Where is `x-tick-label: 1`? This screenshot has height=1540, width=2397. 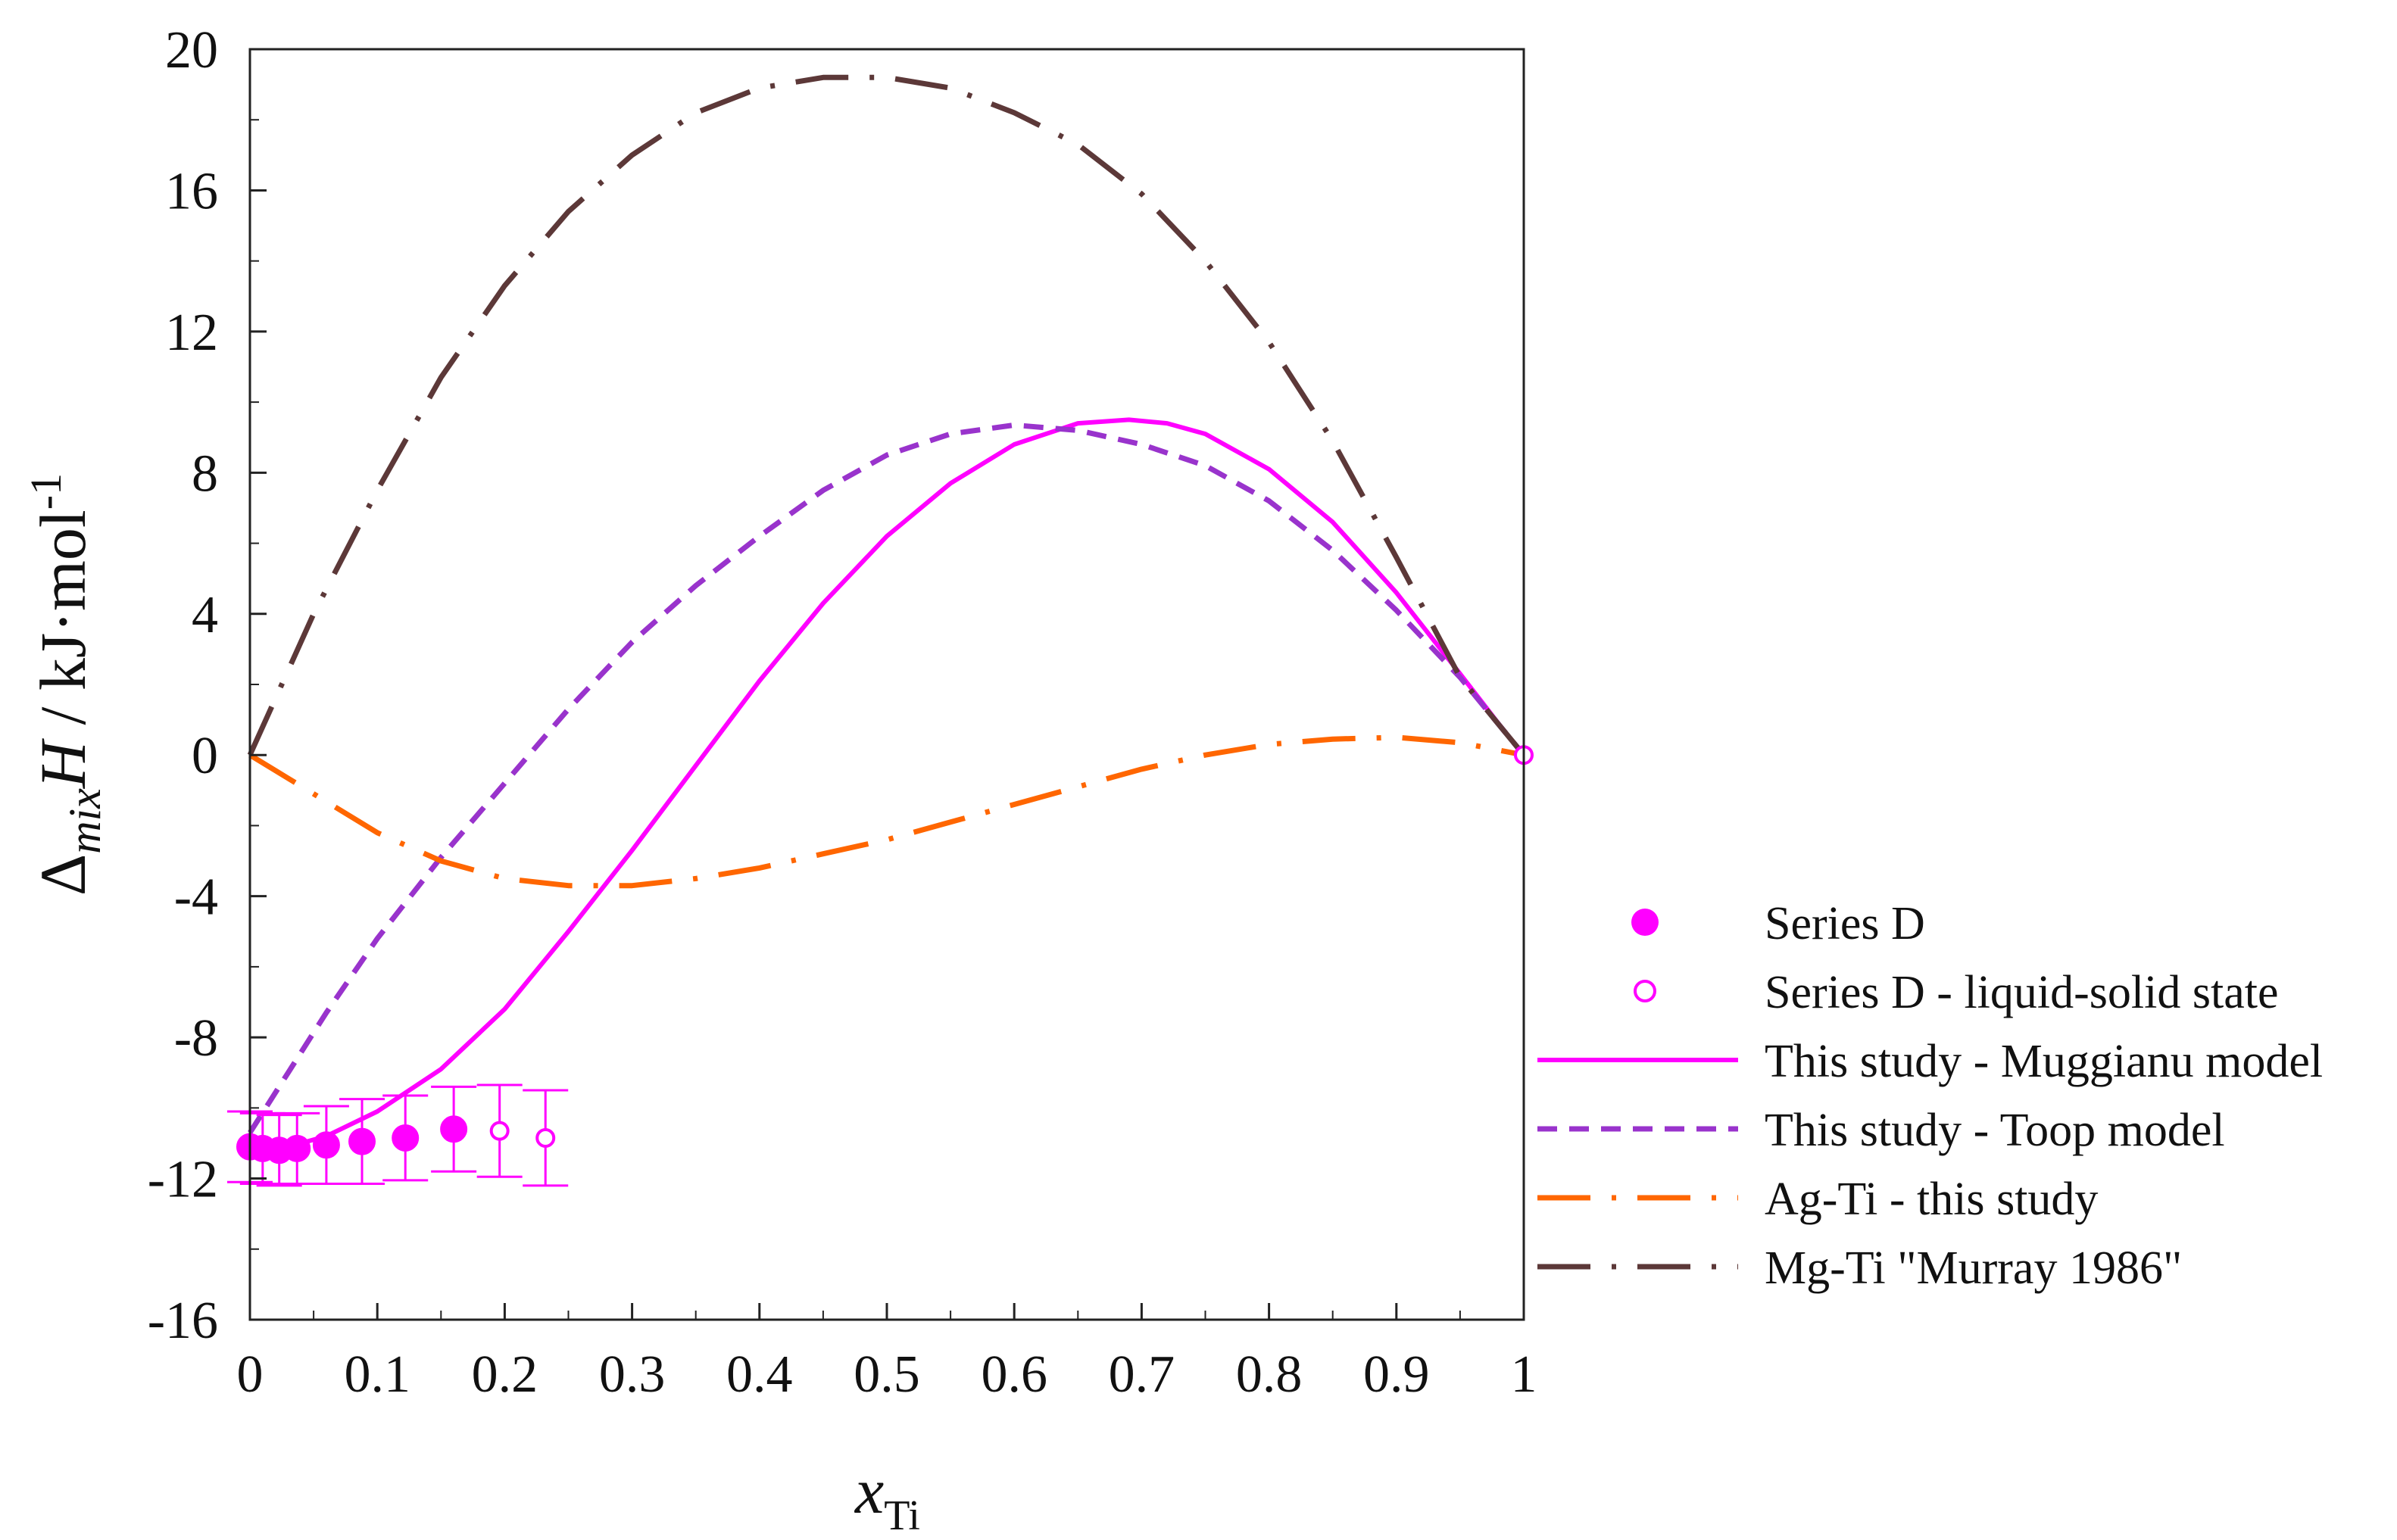 x-tick-label: 1 is located at coordinates (1524, 1375).